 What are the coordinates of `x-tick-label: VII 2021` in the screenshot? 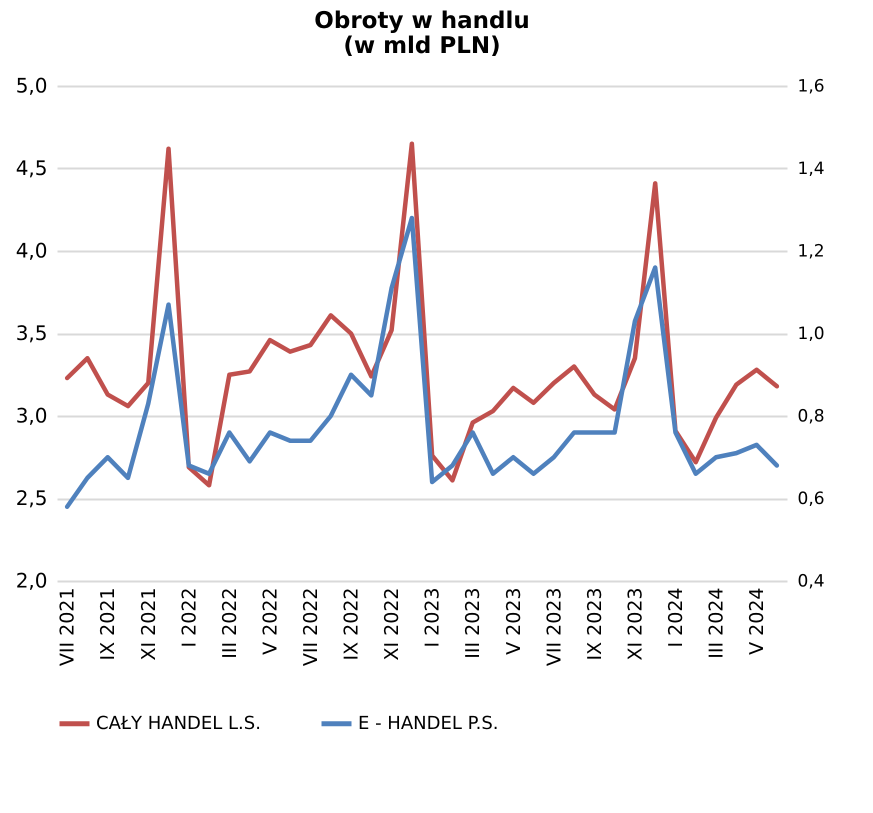 It's located at (67, 627).